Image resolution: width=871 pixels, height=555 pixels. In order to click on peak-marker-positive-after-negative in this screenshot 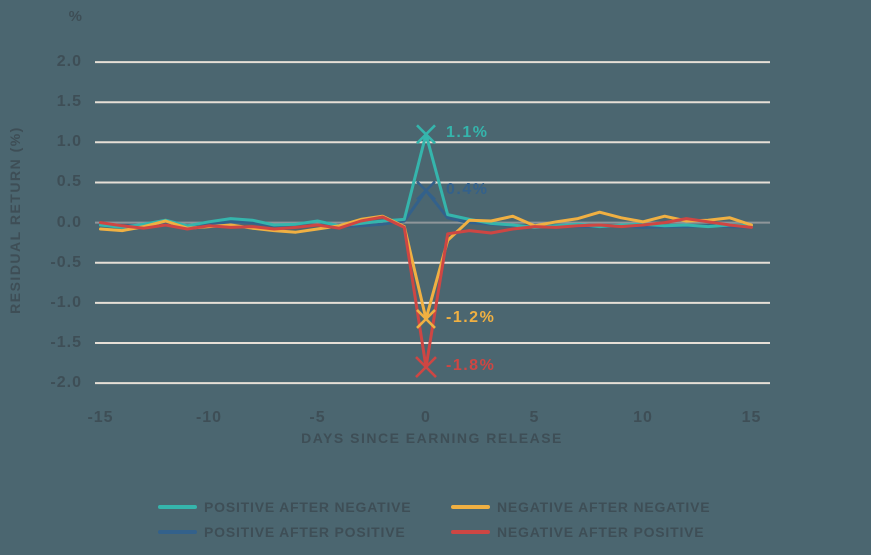, I will do `click(426, 134)`.